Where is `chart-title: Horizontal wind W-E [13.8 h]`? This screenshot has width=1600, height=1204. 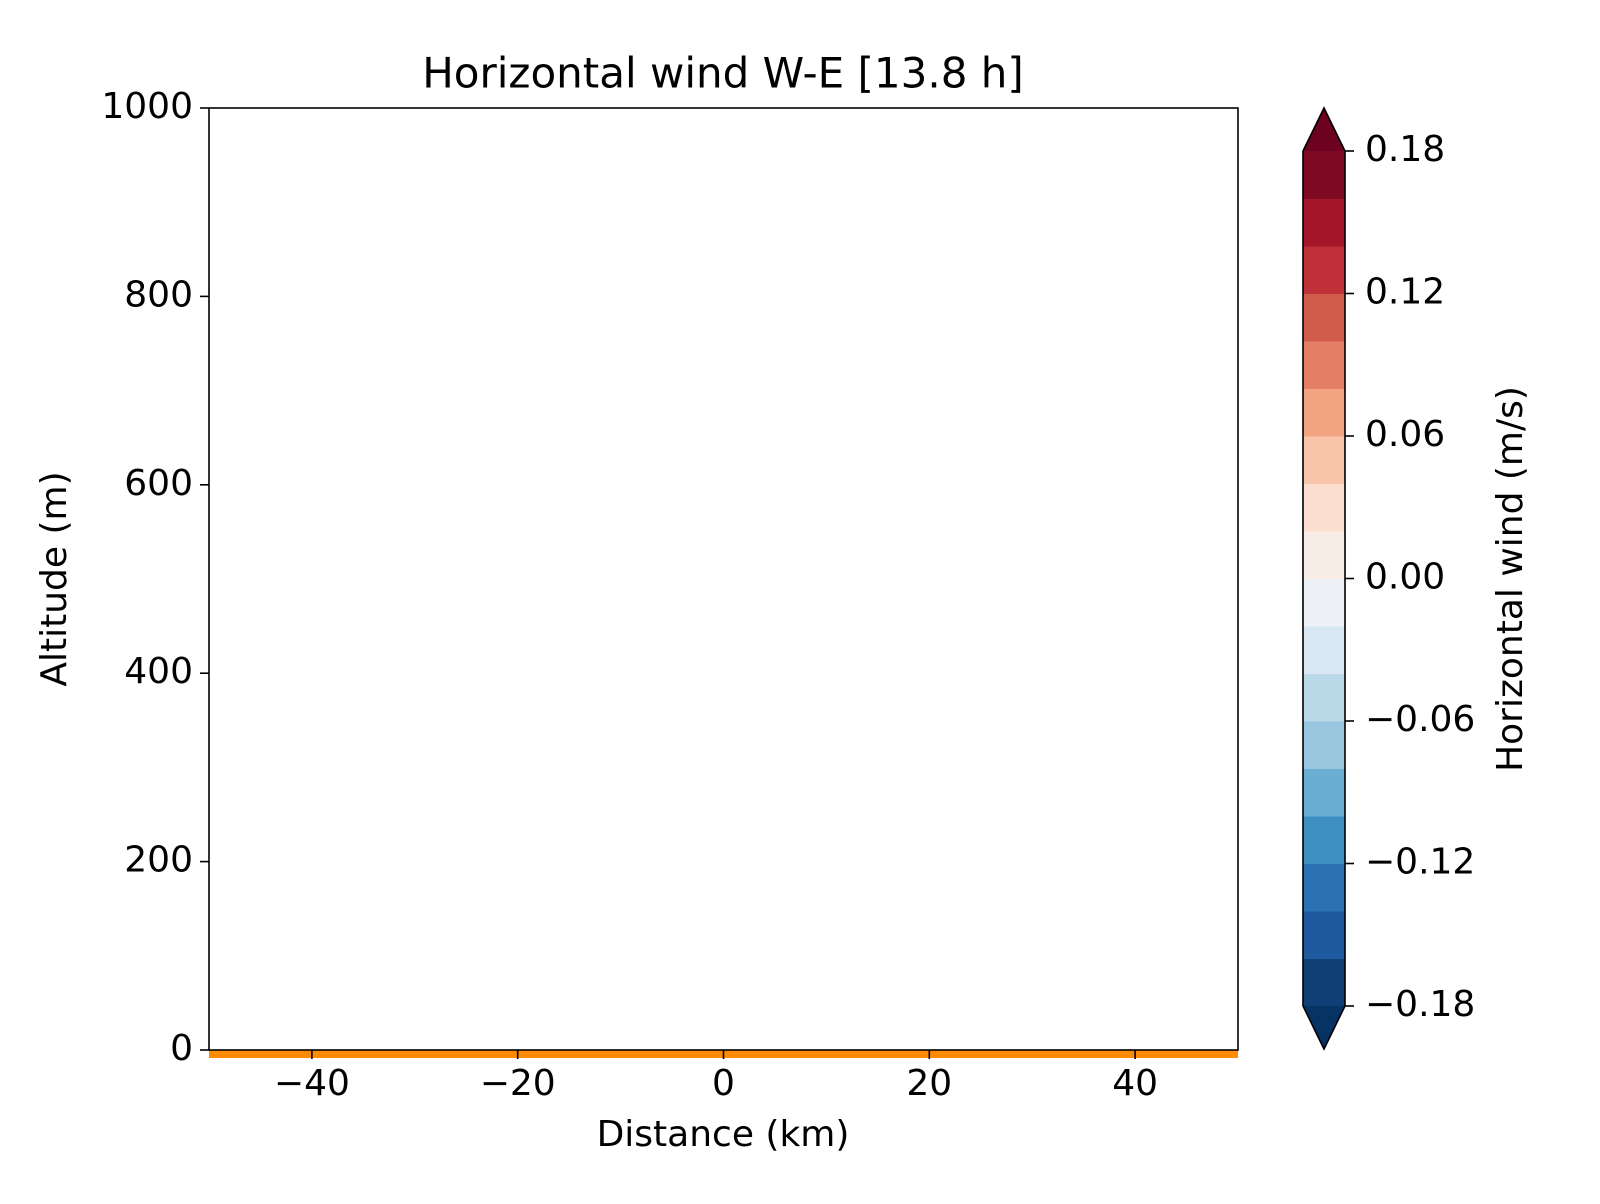 chart-title: Horizontal wind W-E [13.8 h] is located at coordinates (723, 73).